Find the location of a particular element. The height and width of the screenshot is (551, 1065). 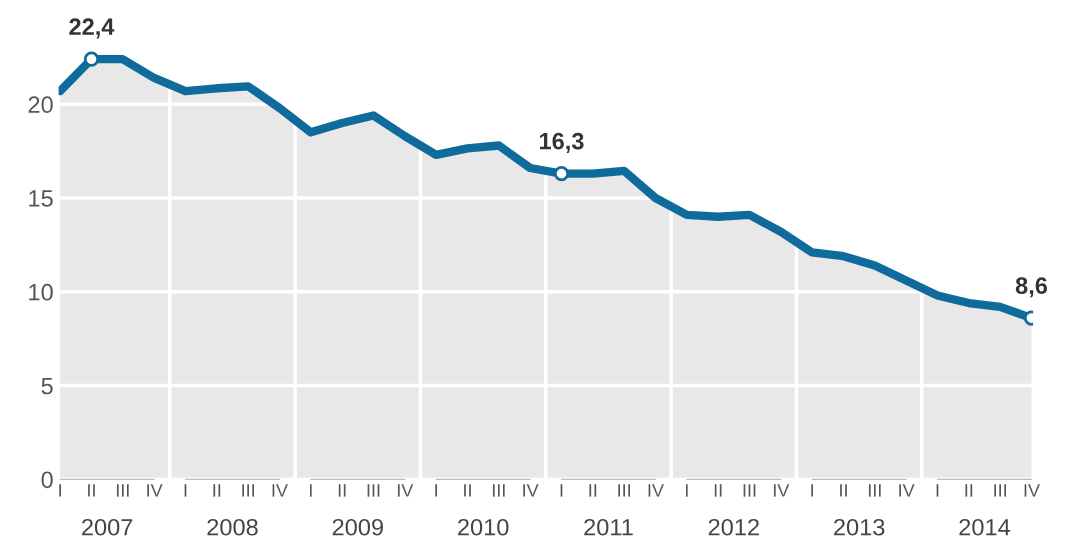

data-label: 22,4 is located at coordinates (92, 28).